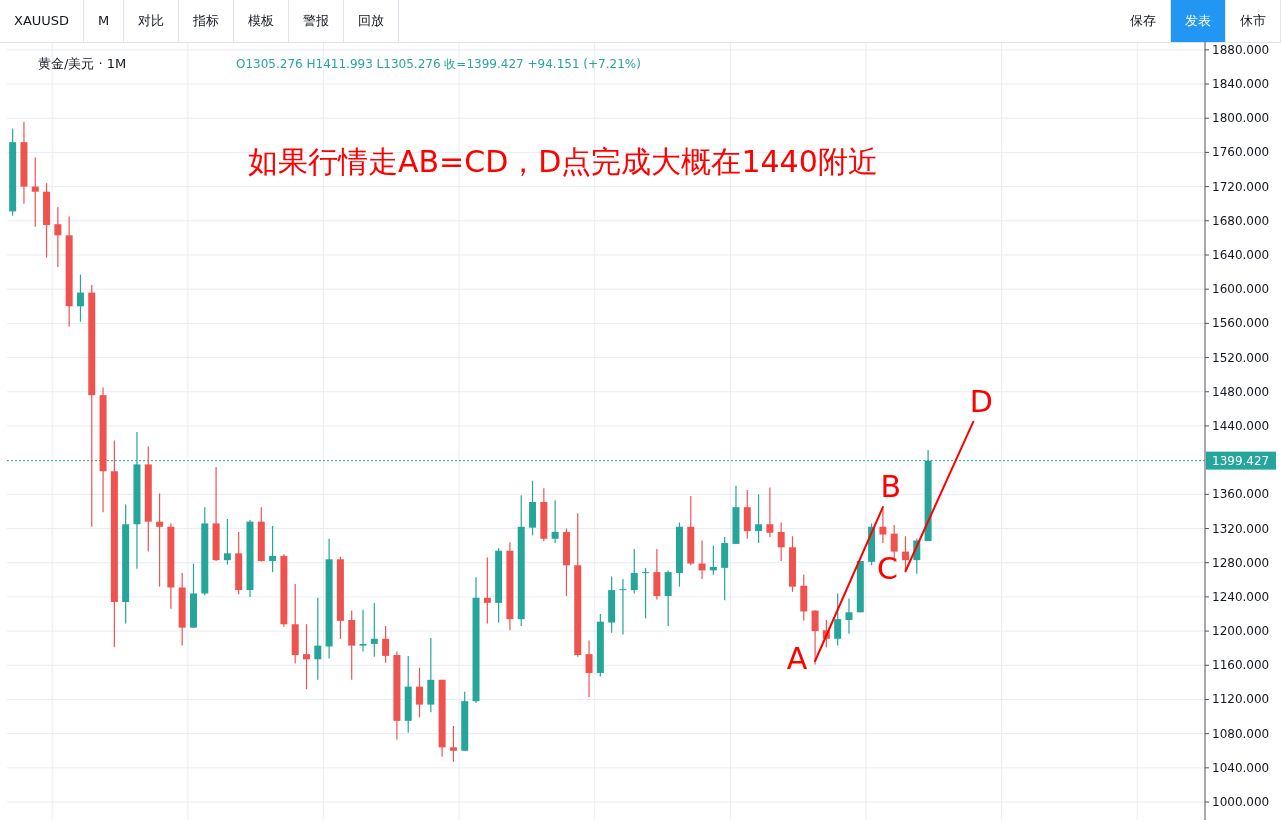  What do you see at coordinates (42, 21) in the screenshot?
I see `text: XAUUSD` at bounding box center [42, 21].